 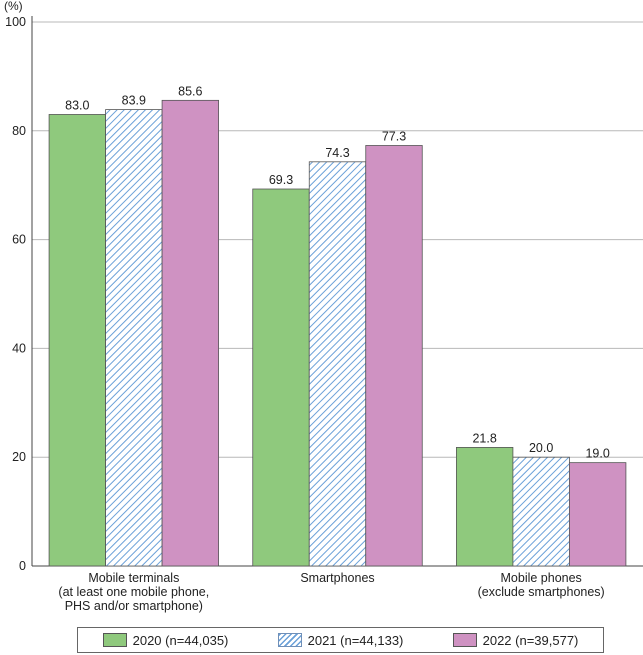 What do you see at coordinates (134, 338) in the screenshot?
I see `bar-2021-cat0` at bounding box center [134, 338].